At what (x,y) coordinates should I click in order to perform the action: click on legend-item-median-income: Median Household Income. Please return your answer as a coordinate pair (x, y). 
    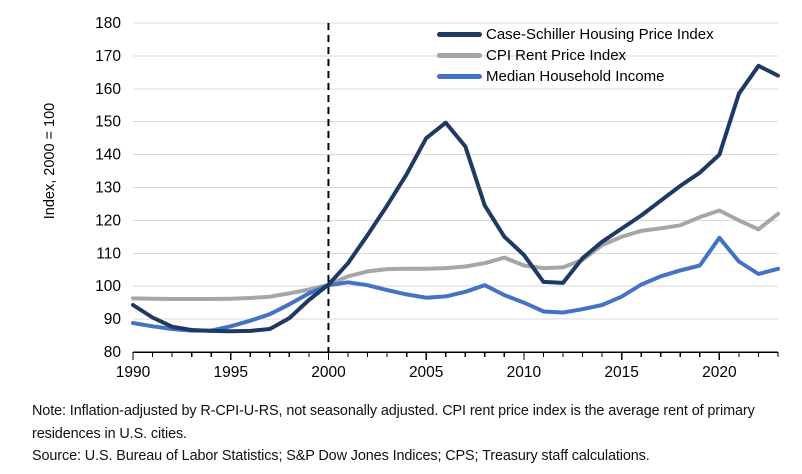
    Looking at the image, I should click on (575, 76).